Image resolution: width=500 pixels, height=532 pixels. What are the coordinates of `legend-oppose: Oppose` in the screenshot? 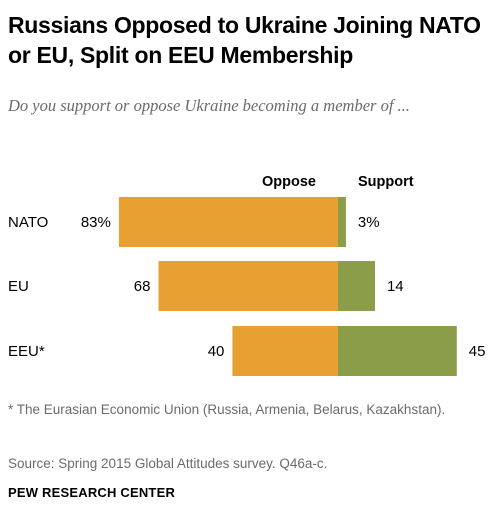 It's located at (289, 182).